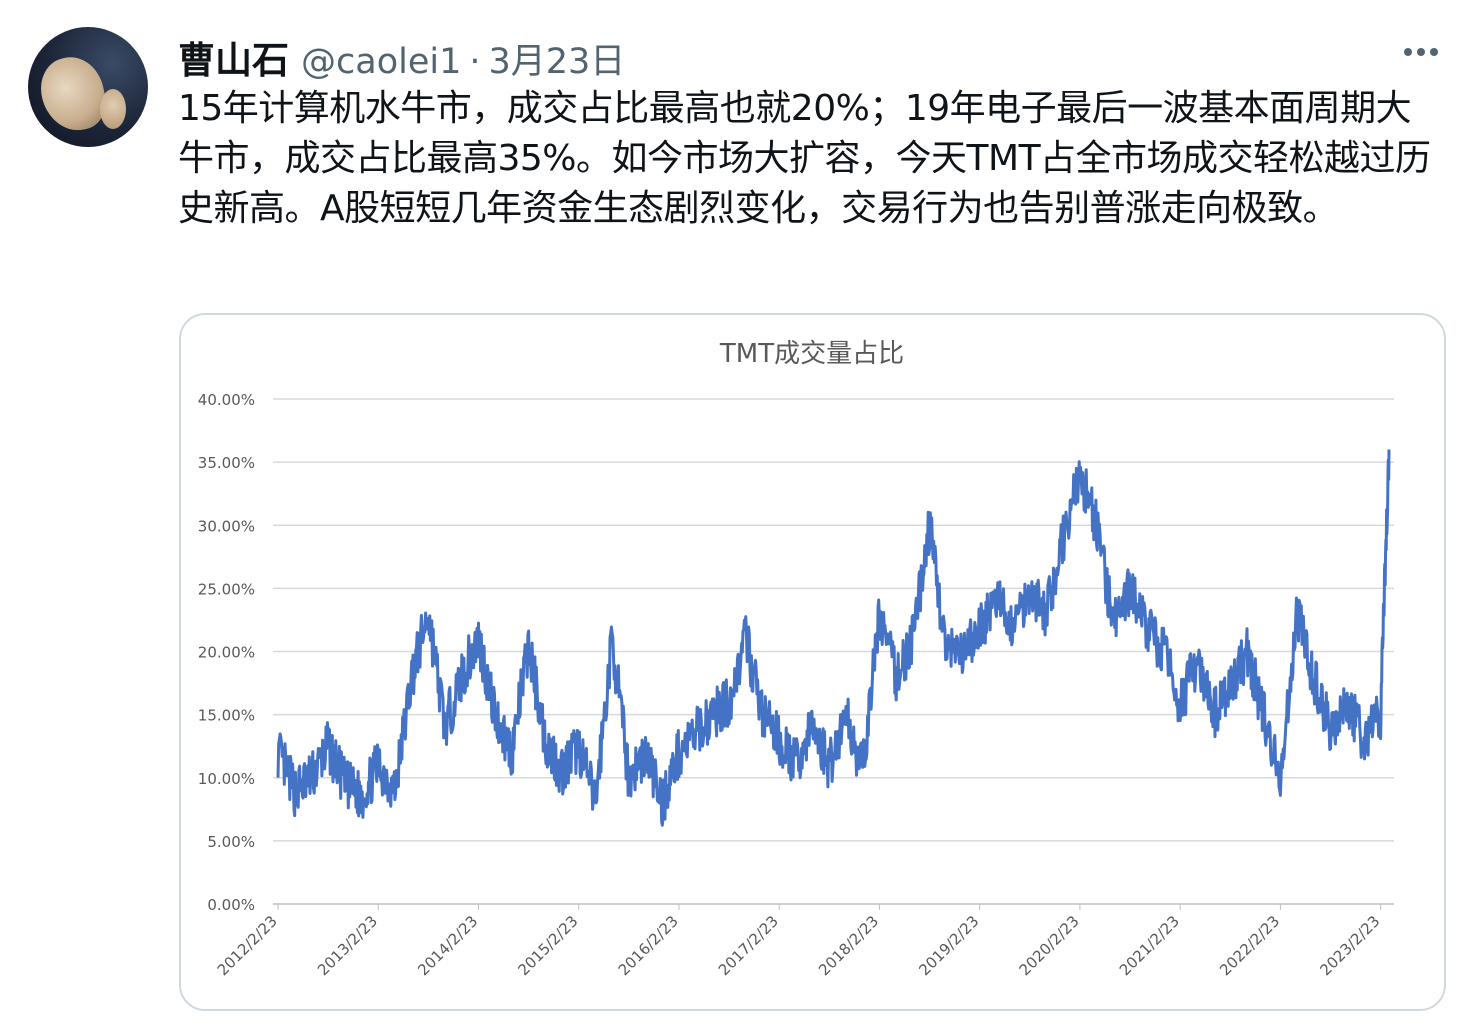  What do you see at coordinates (247, 945) in the screenshot?
I see `x-tick-label: 2012/2/23` at bounding box center [247, 945].